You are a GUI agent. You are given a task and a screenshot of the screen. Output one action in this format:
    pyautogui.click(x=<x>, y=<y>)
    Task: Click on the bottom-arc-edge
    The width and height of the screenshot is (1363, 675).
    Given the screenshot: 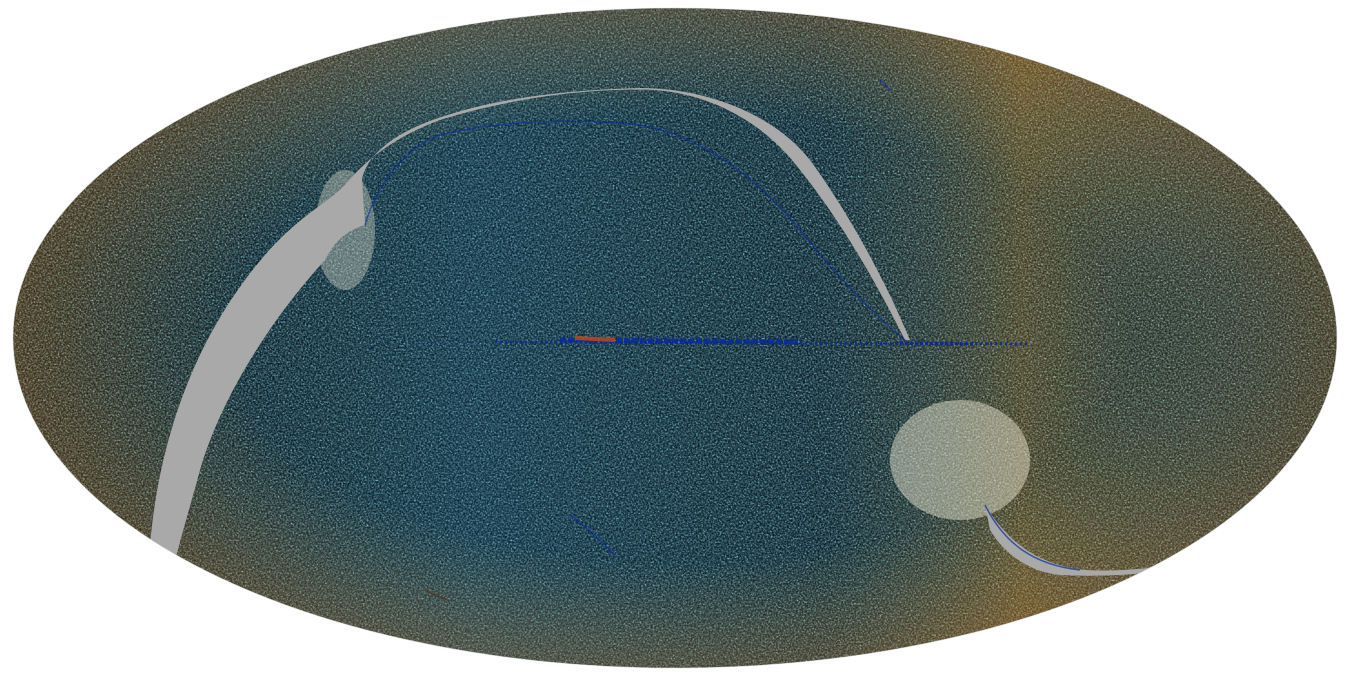 What is the action you would take?
    pyautogui.click(x=1032, y=537)
    